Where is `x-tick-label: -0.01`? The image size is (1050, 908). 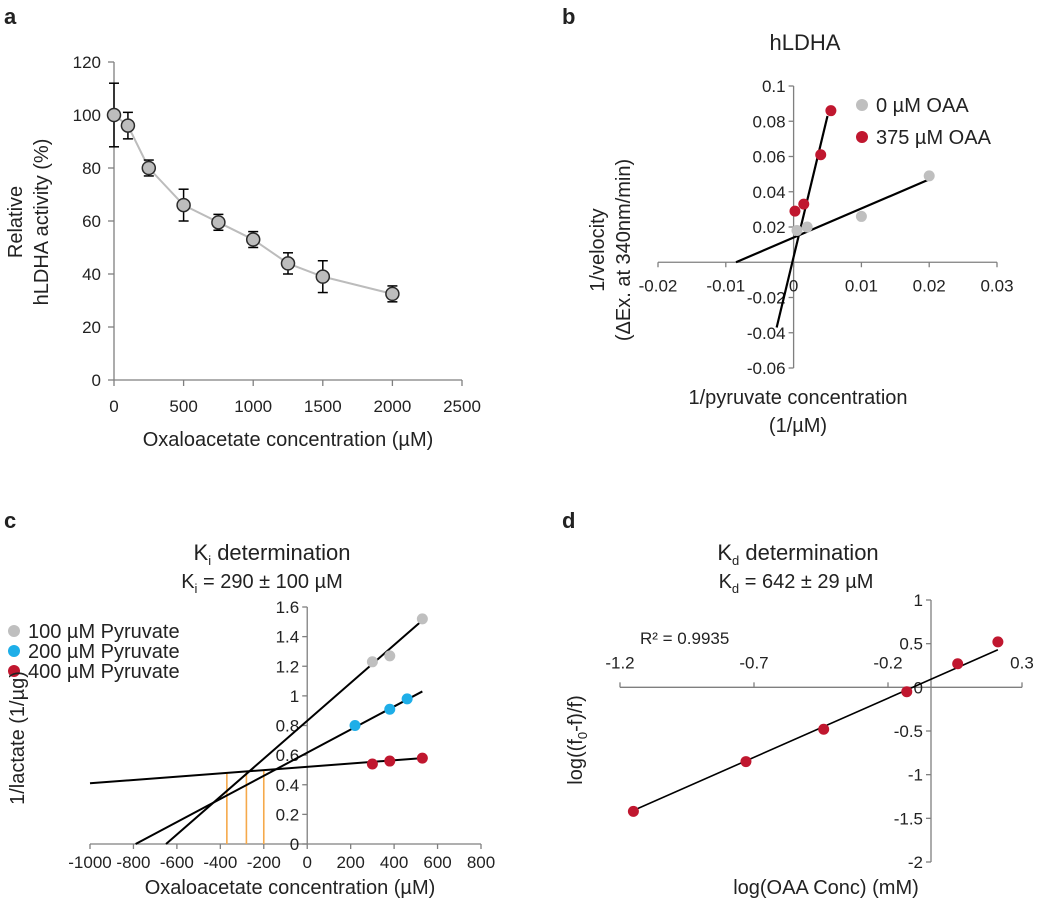 x-tick-label: -0.01 is located at coordinates (725, 285).